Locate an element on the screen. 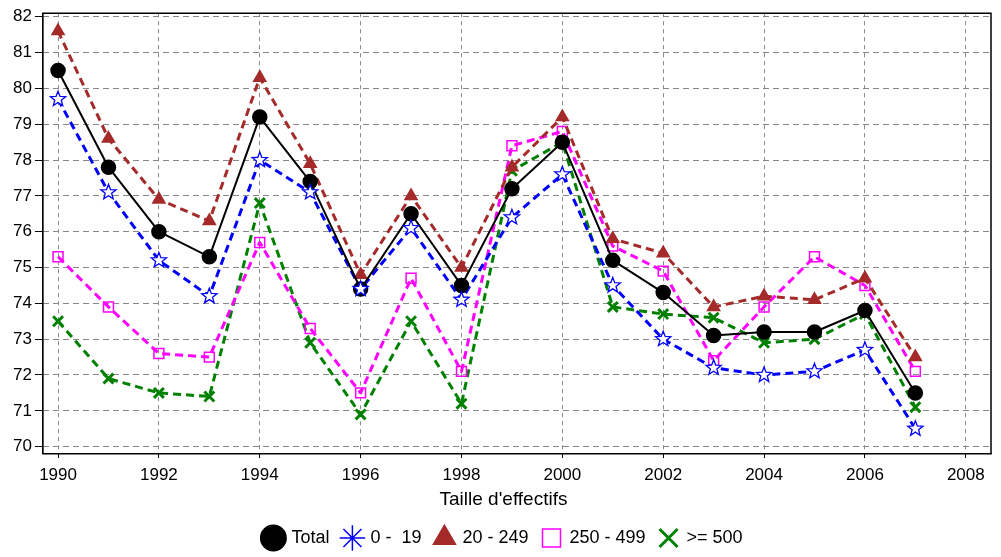 This screenshot has width=1001, height=557. y-tick-label: 82 is located at coordinates (22, 16).